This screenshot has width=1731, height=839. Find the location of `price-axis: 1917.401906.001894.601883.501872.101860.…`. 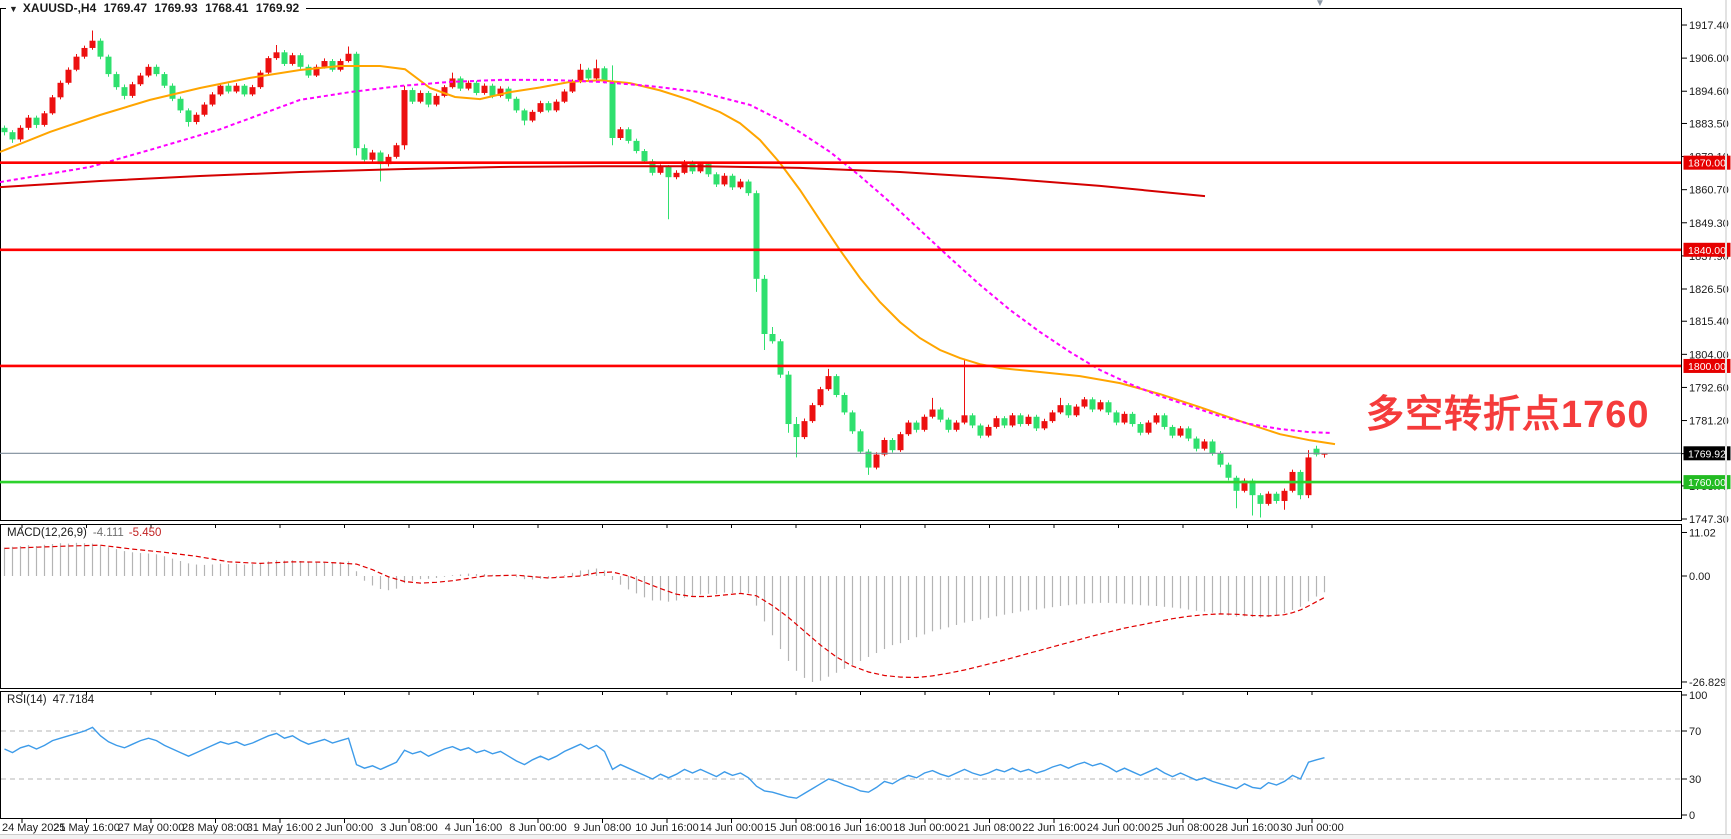

price-axis: 1917.401906.001894.601883.501872.101860.… is located at coordinates (1705, 421).